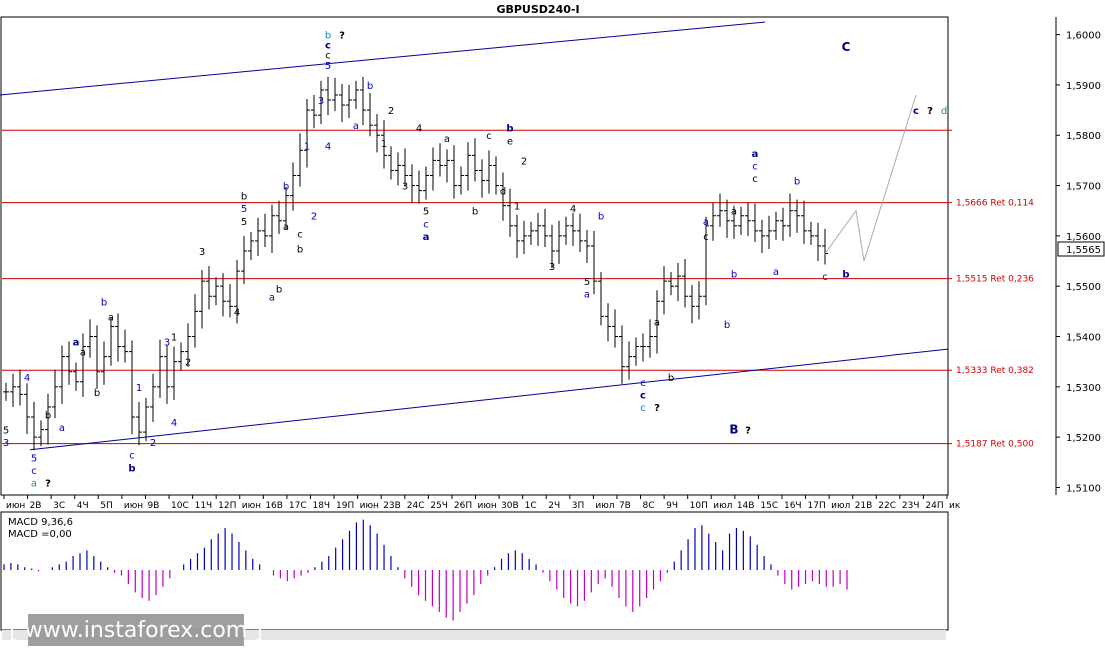 Image resolution: width=1105 pixels, height=661 pixels. I want to click on wave-label: d, so click(503, 192).